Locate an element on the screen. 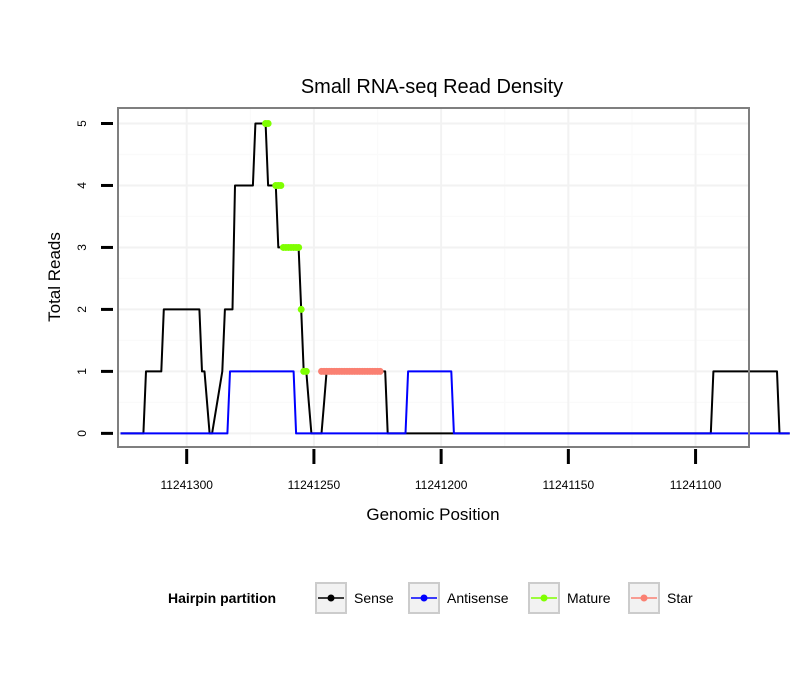  y-tick-label: 3 is located at coordinates (82, 247).